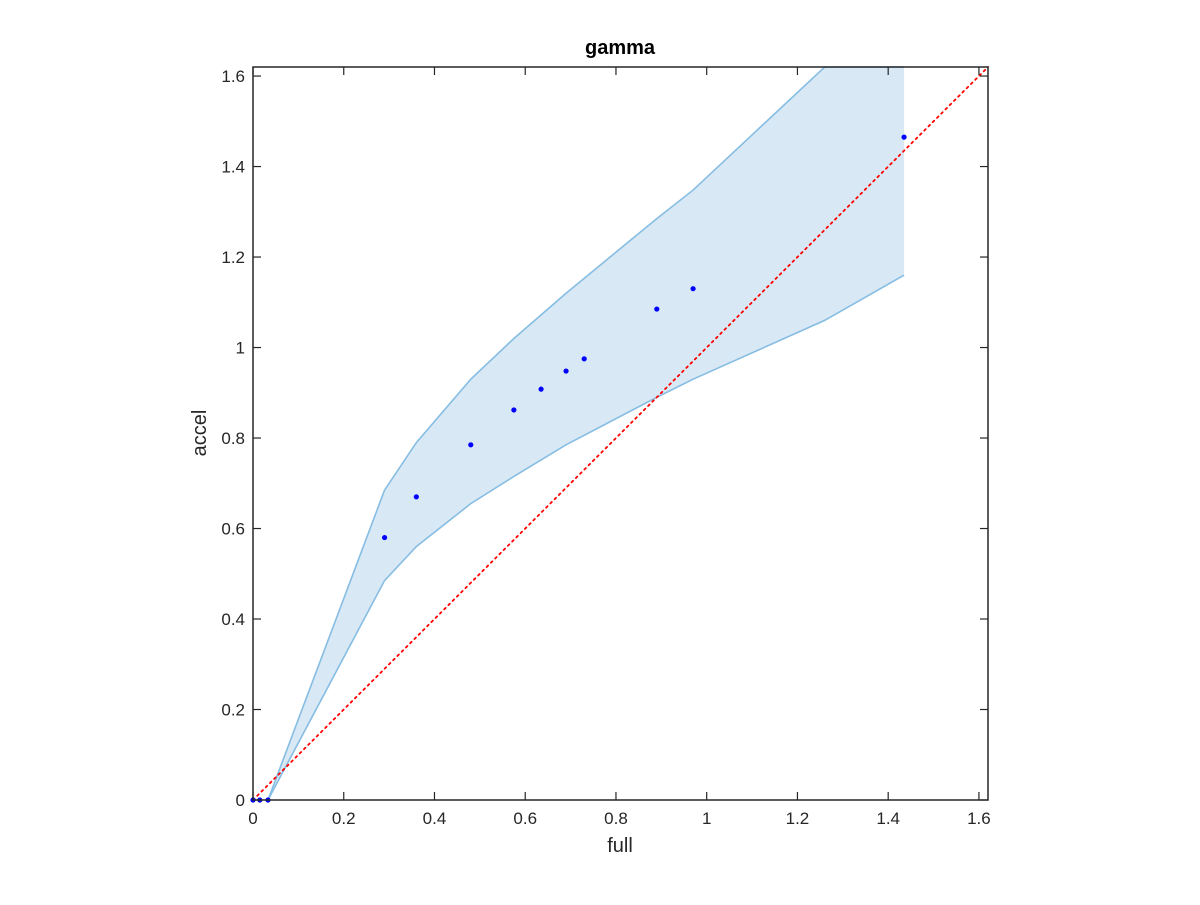  What do you see at coordinates (620, 846) in the screenshot?
I see `x-axis-label: full` at bounding box center [620, 846].